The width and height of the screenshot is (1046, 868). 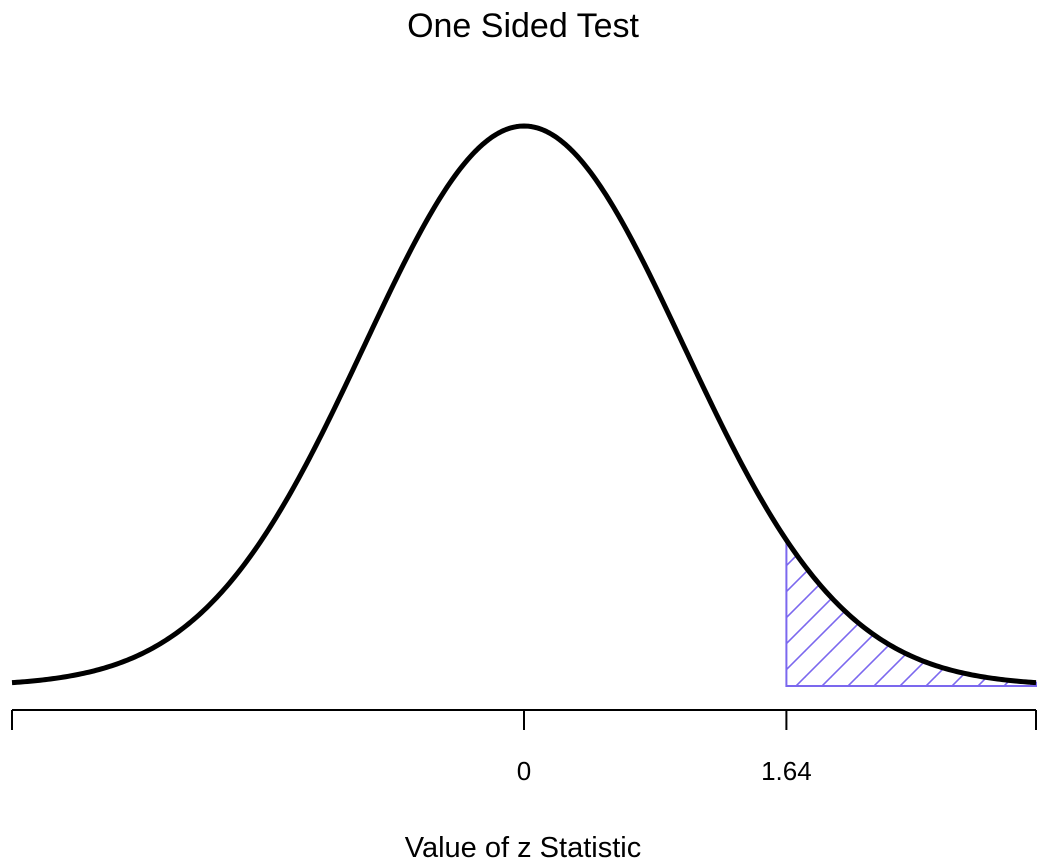 What do you see at coordinates (523, 26) in the screenshot?
I see `chart-title: One Sided Test` at bounding box center [523, 26].